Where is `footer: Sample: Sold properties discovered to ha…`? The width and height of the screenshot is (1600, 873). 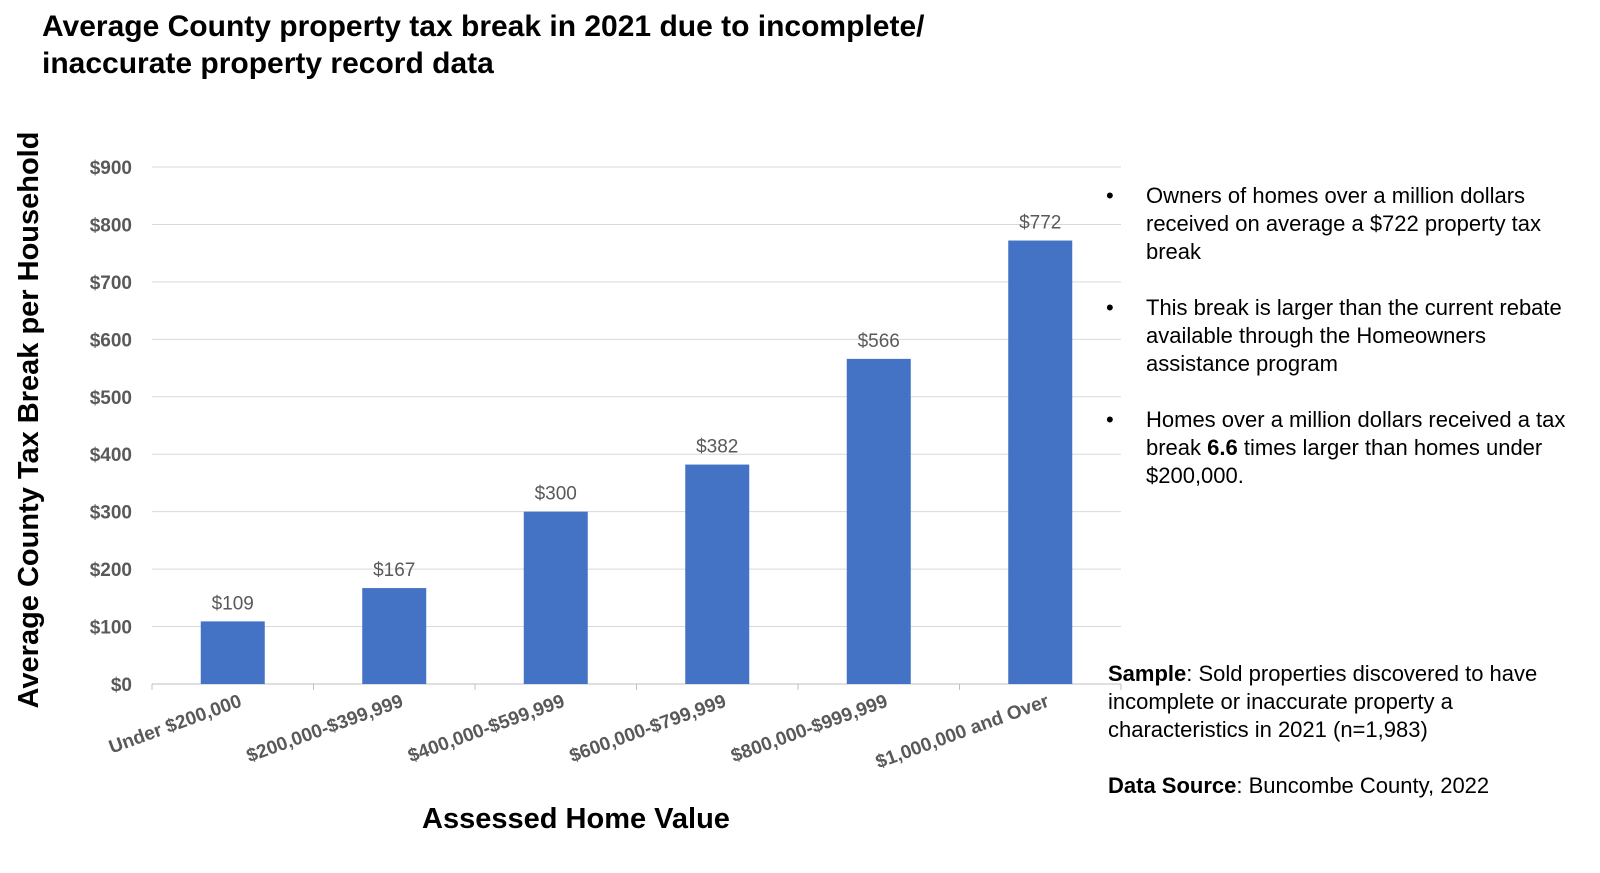
footer: Sample: Sold properties discovered to ha… is located at coordinates (1343, 744).